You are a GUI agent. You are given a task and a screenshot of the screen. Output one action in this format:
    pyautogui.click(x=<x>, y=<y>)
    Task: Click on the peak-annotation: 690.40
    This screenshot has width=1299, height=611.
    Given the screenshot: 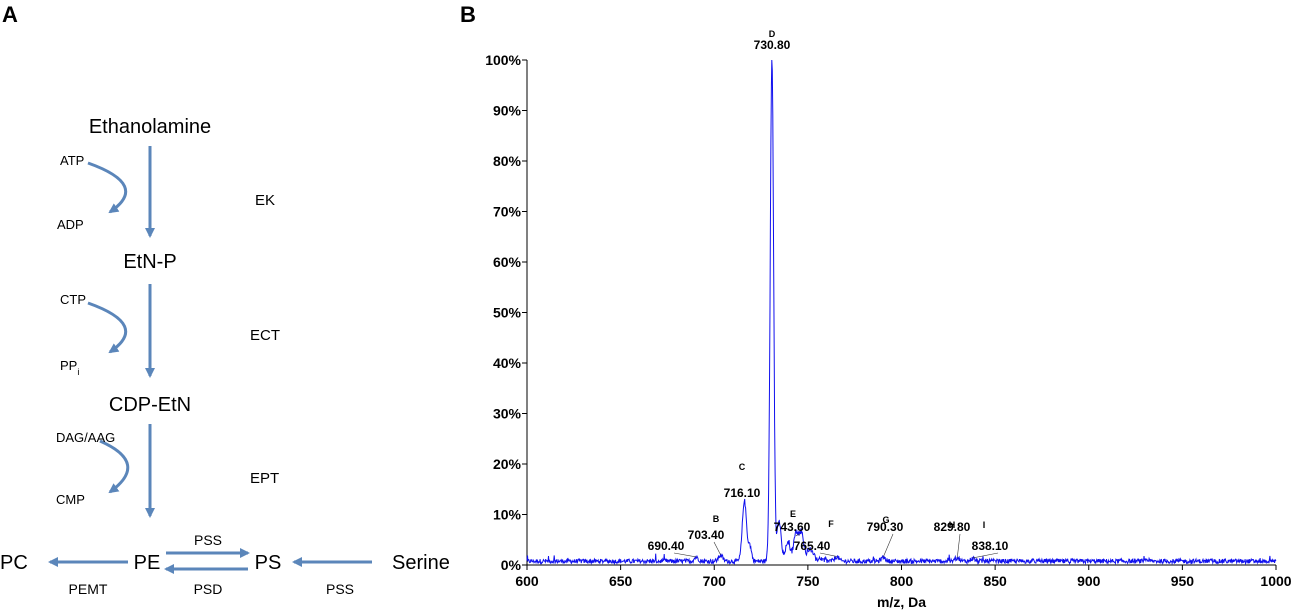 What is the action you would take?
    pyautogui.click(x=672, y=548)
    